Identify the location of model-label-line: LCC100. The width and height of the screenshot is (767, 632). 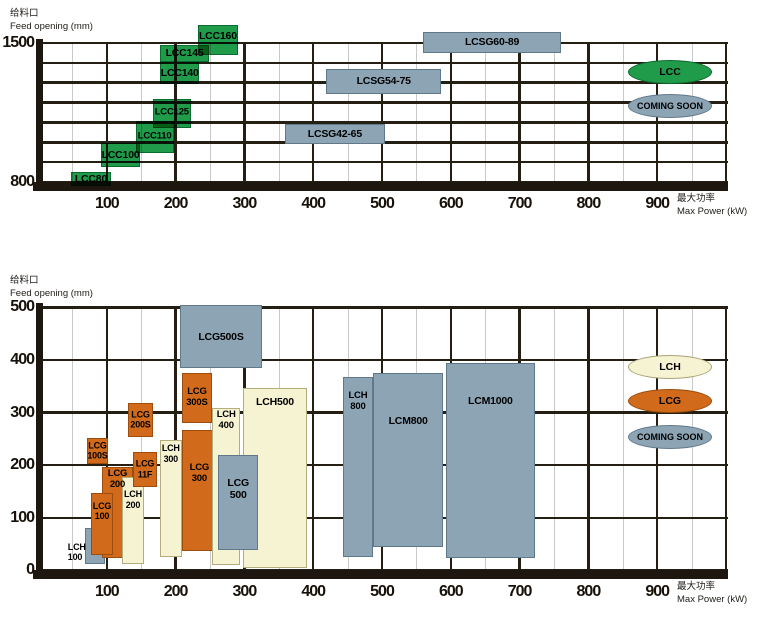
(120, 155).